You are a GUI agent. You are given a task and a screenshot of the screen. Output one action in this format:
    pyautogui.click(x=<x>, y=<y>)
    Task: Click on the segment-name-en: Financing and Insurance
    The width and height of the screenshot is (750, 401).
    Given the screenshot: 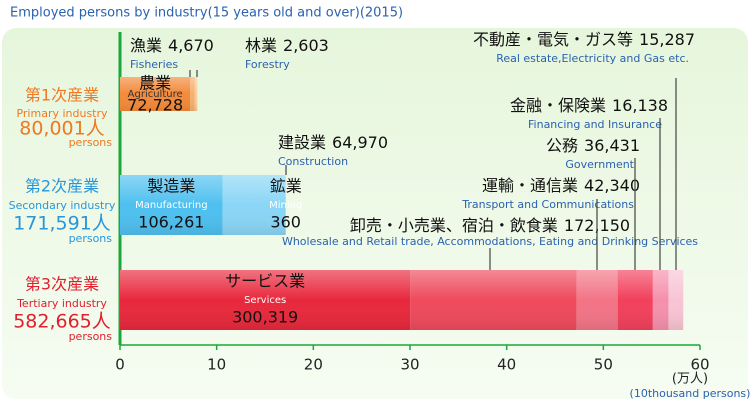 What is the action you would take?
    pyautogui.click(x=595, y=124)
    